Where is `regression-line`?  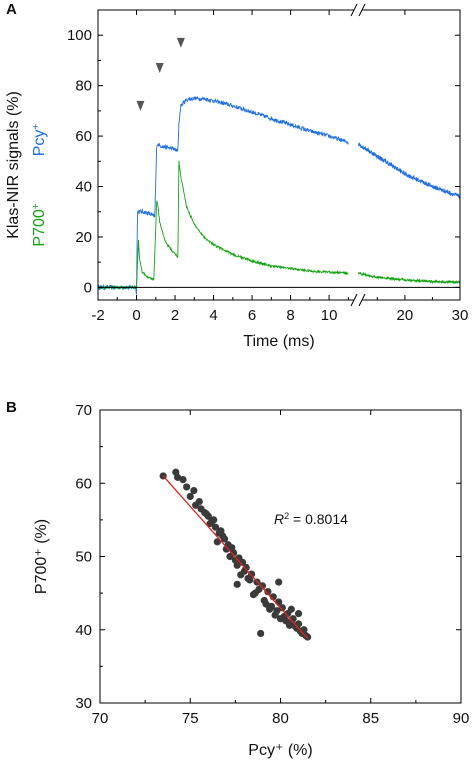
regression-line is located at coordinates (235, 557).